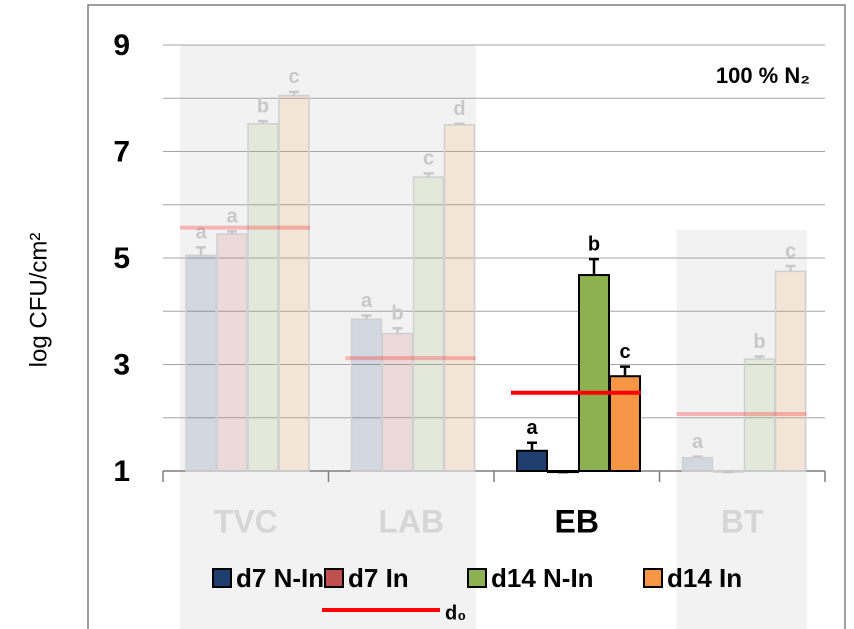  I want to click on y-tick-label: 1, so click(121, 471).